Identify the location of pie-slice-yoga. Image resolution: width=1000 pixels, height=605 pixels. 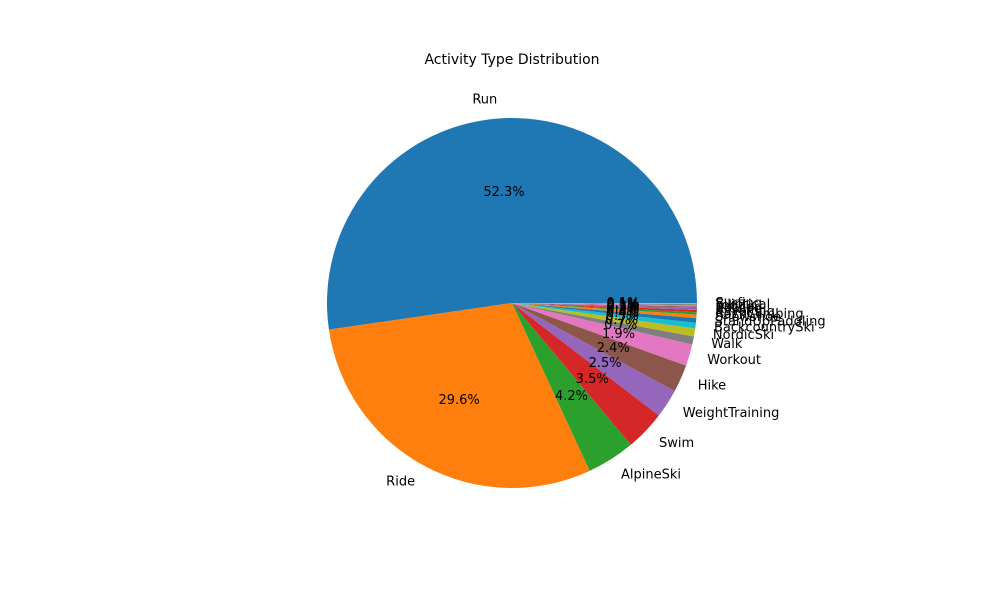
(604, 305).